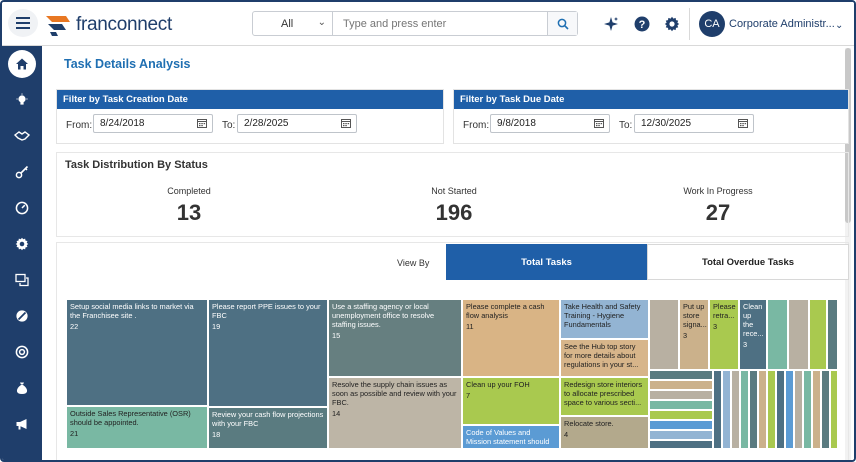  I want to click on due-to-date-field: 12/30/2025, so click(694, 123).